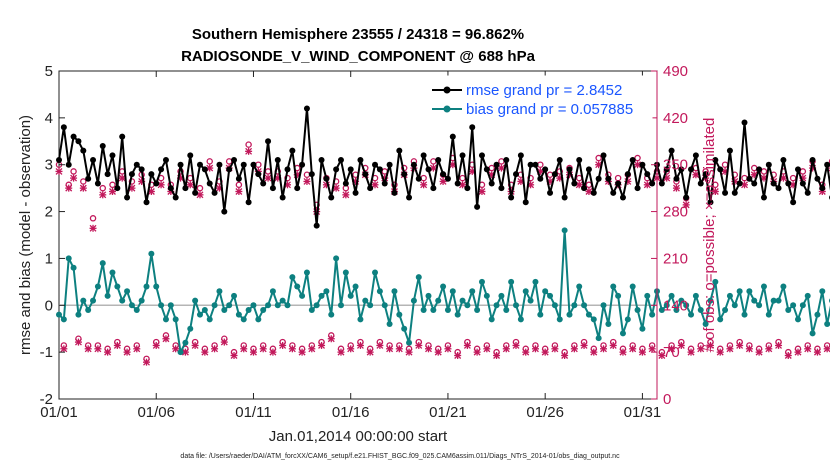 This screenshot has height=470, width=830. What do you see at coordinates (49, 71) in the screenshot?
I see `y-tick-label: 5` at bounding box center [49, 71].